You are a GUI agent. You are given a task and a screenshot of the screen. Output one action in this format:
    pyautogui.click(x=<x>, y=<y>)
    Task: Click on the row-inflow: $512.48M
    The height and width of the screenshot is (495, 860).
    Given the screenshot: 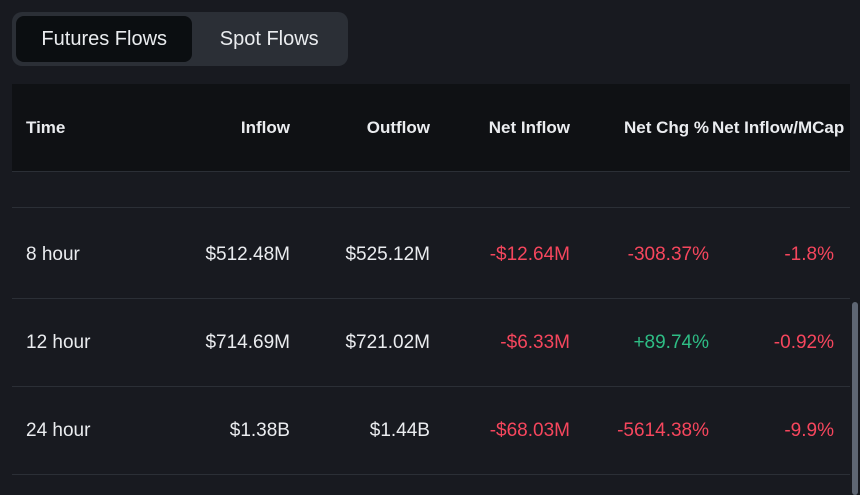 What is the action you would take?
    pyautogui.click(x=247, y=254)
    